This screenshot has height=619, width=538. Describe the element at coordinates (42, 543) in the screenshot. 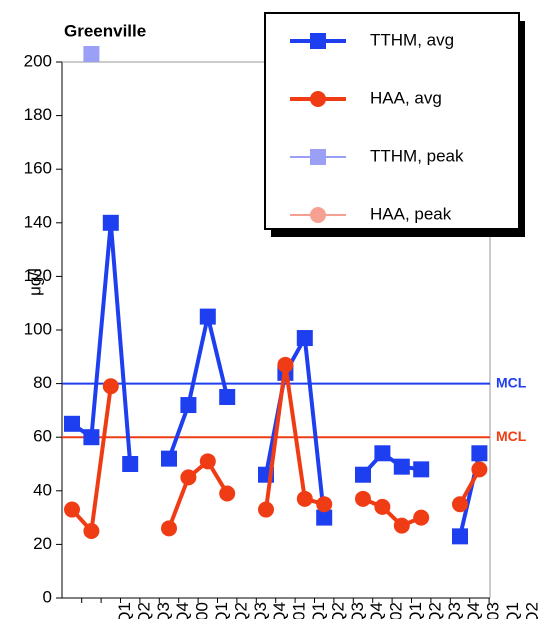

I see `y-tick-label: 20` at that location.